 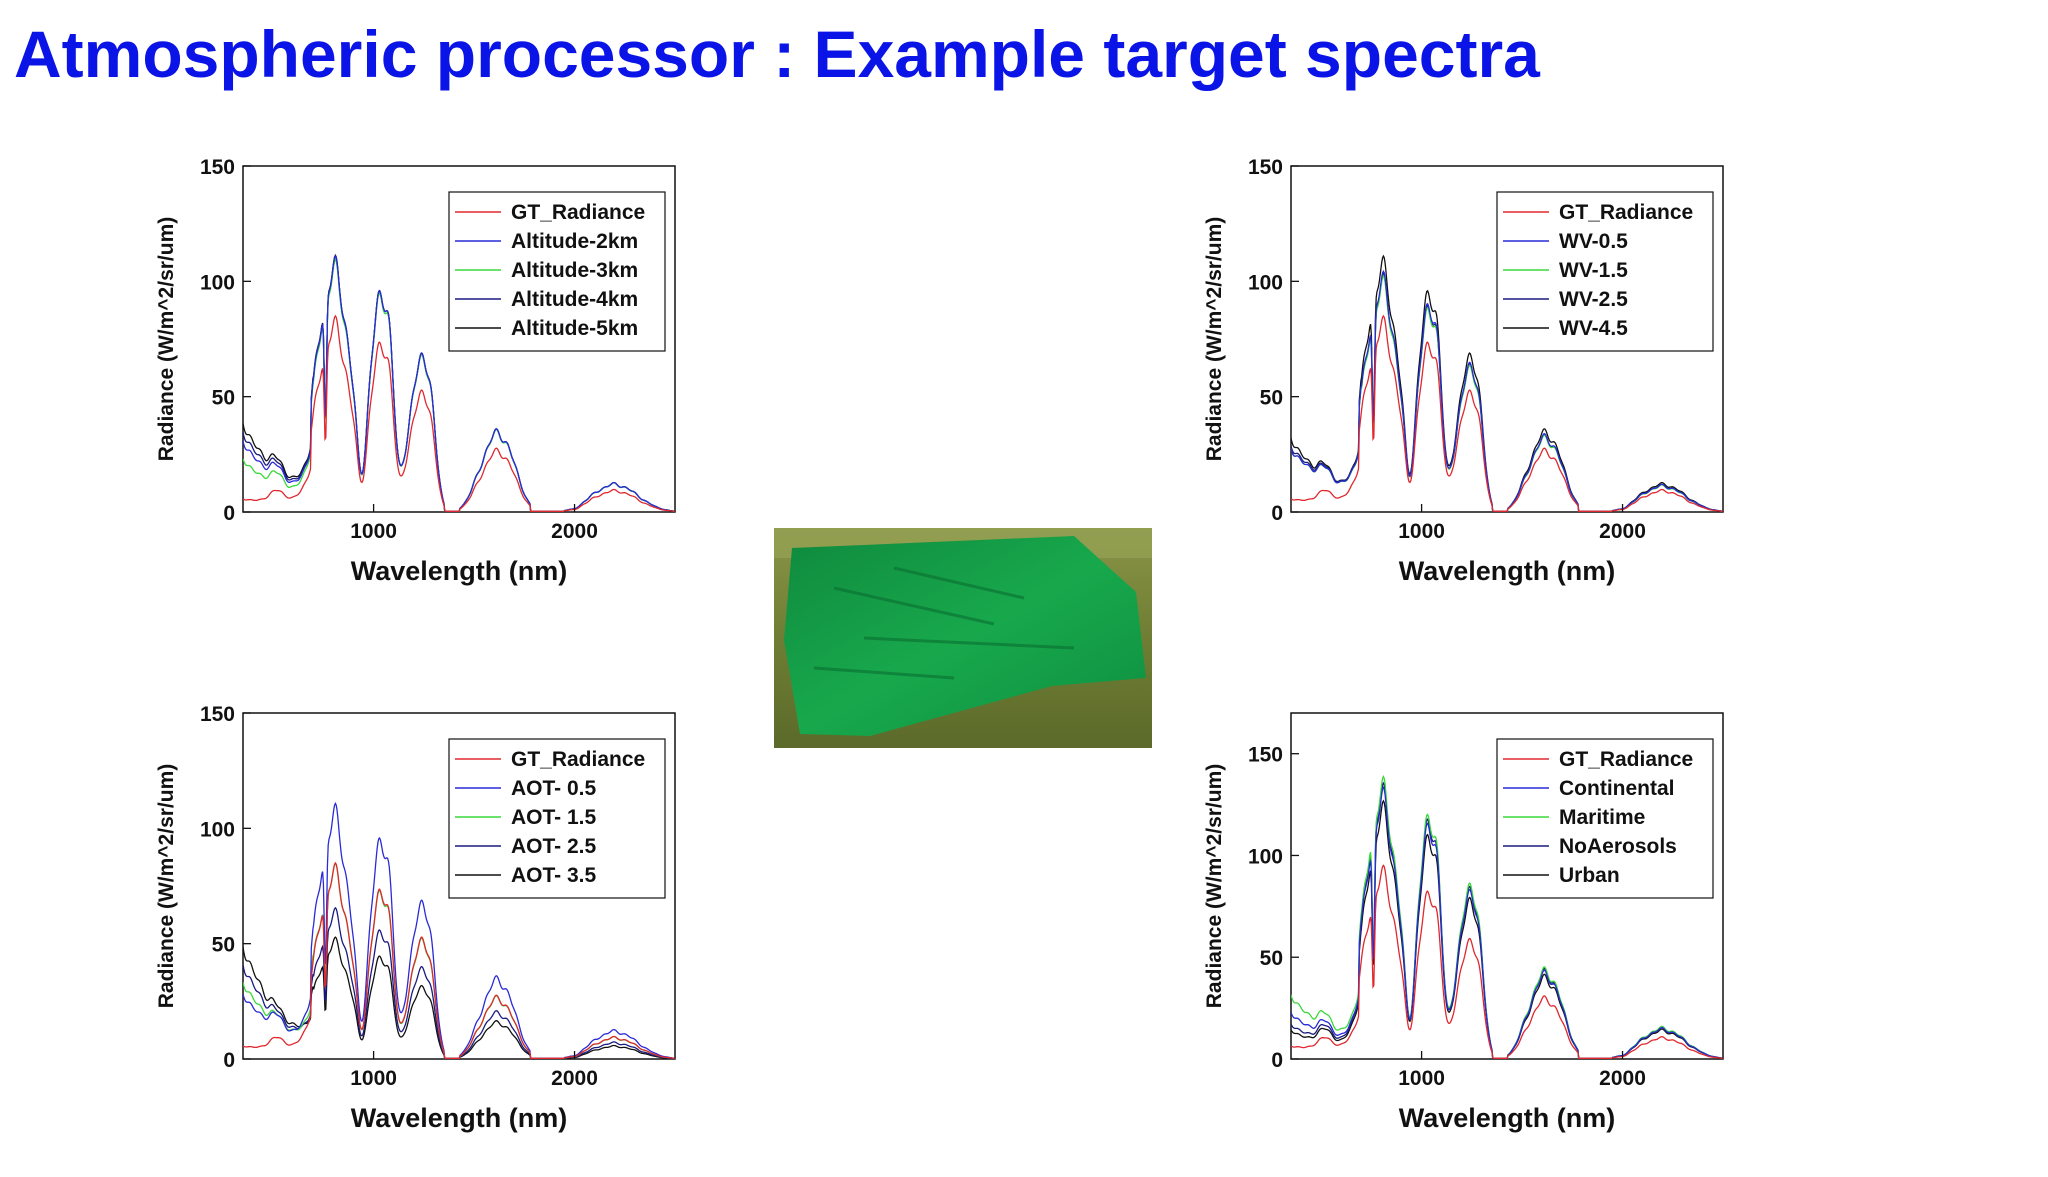 I want to click on legend-label: AOT- 0.5, so click(x=554, y=788).